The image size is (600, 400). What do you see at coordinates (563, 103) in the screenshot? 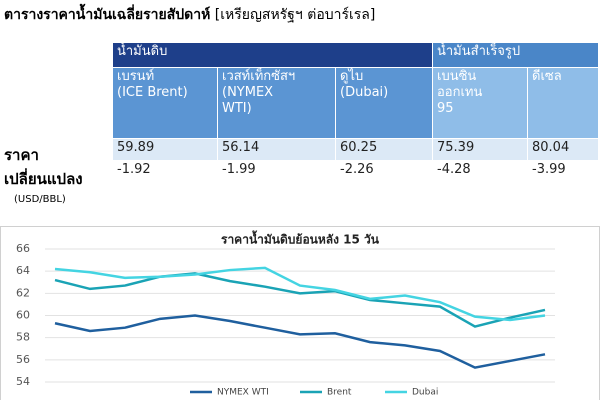
I see `column-header: ดีเซล` at bounding box center [563, 103].